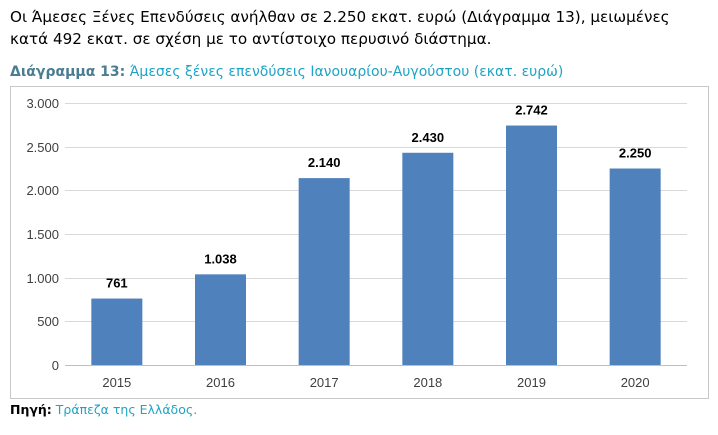  Describe the element at coordinates (220, 382) in the screenshot. I see `x-tick-label: 2016` at that location.